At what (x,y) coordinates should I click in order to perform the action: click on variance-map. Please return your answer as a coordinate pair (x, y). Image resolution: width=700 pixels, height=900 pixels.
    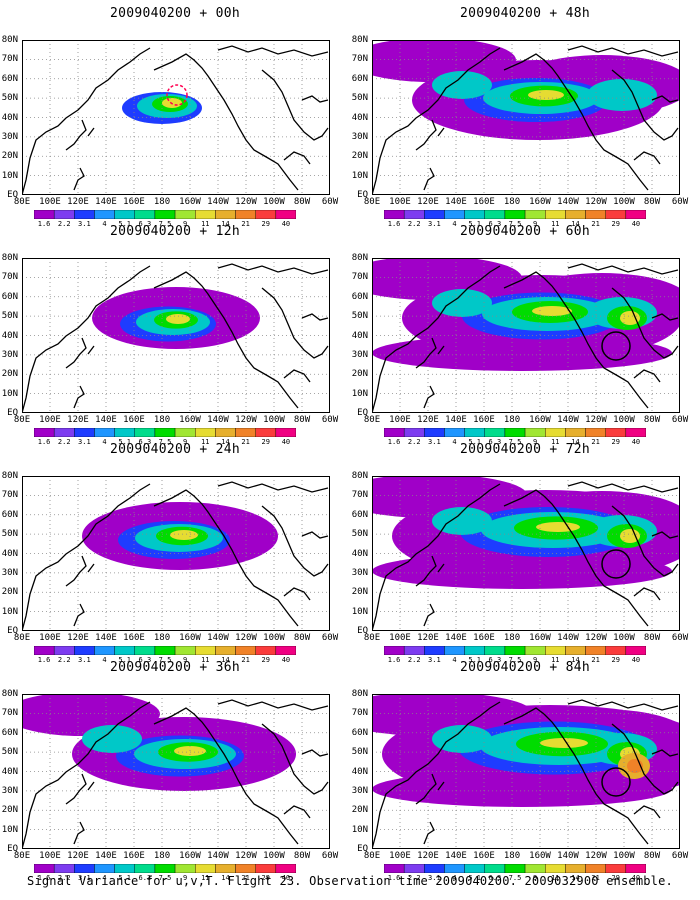
    Looking at the image, I should click on (176, 553).